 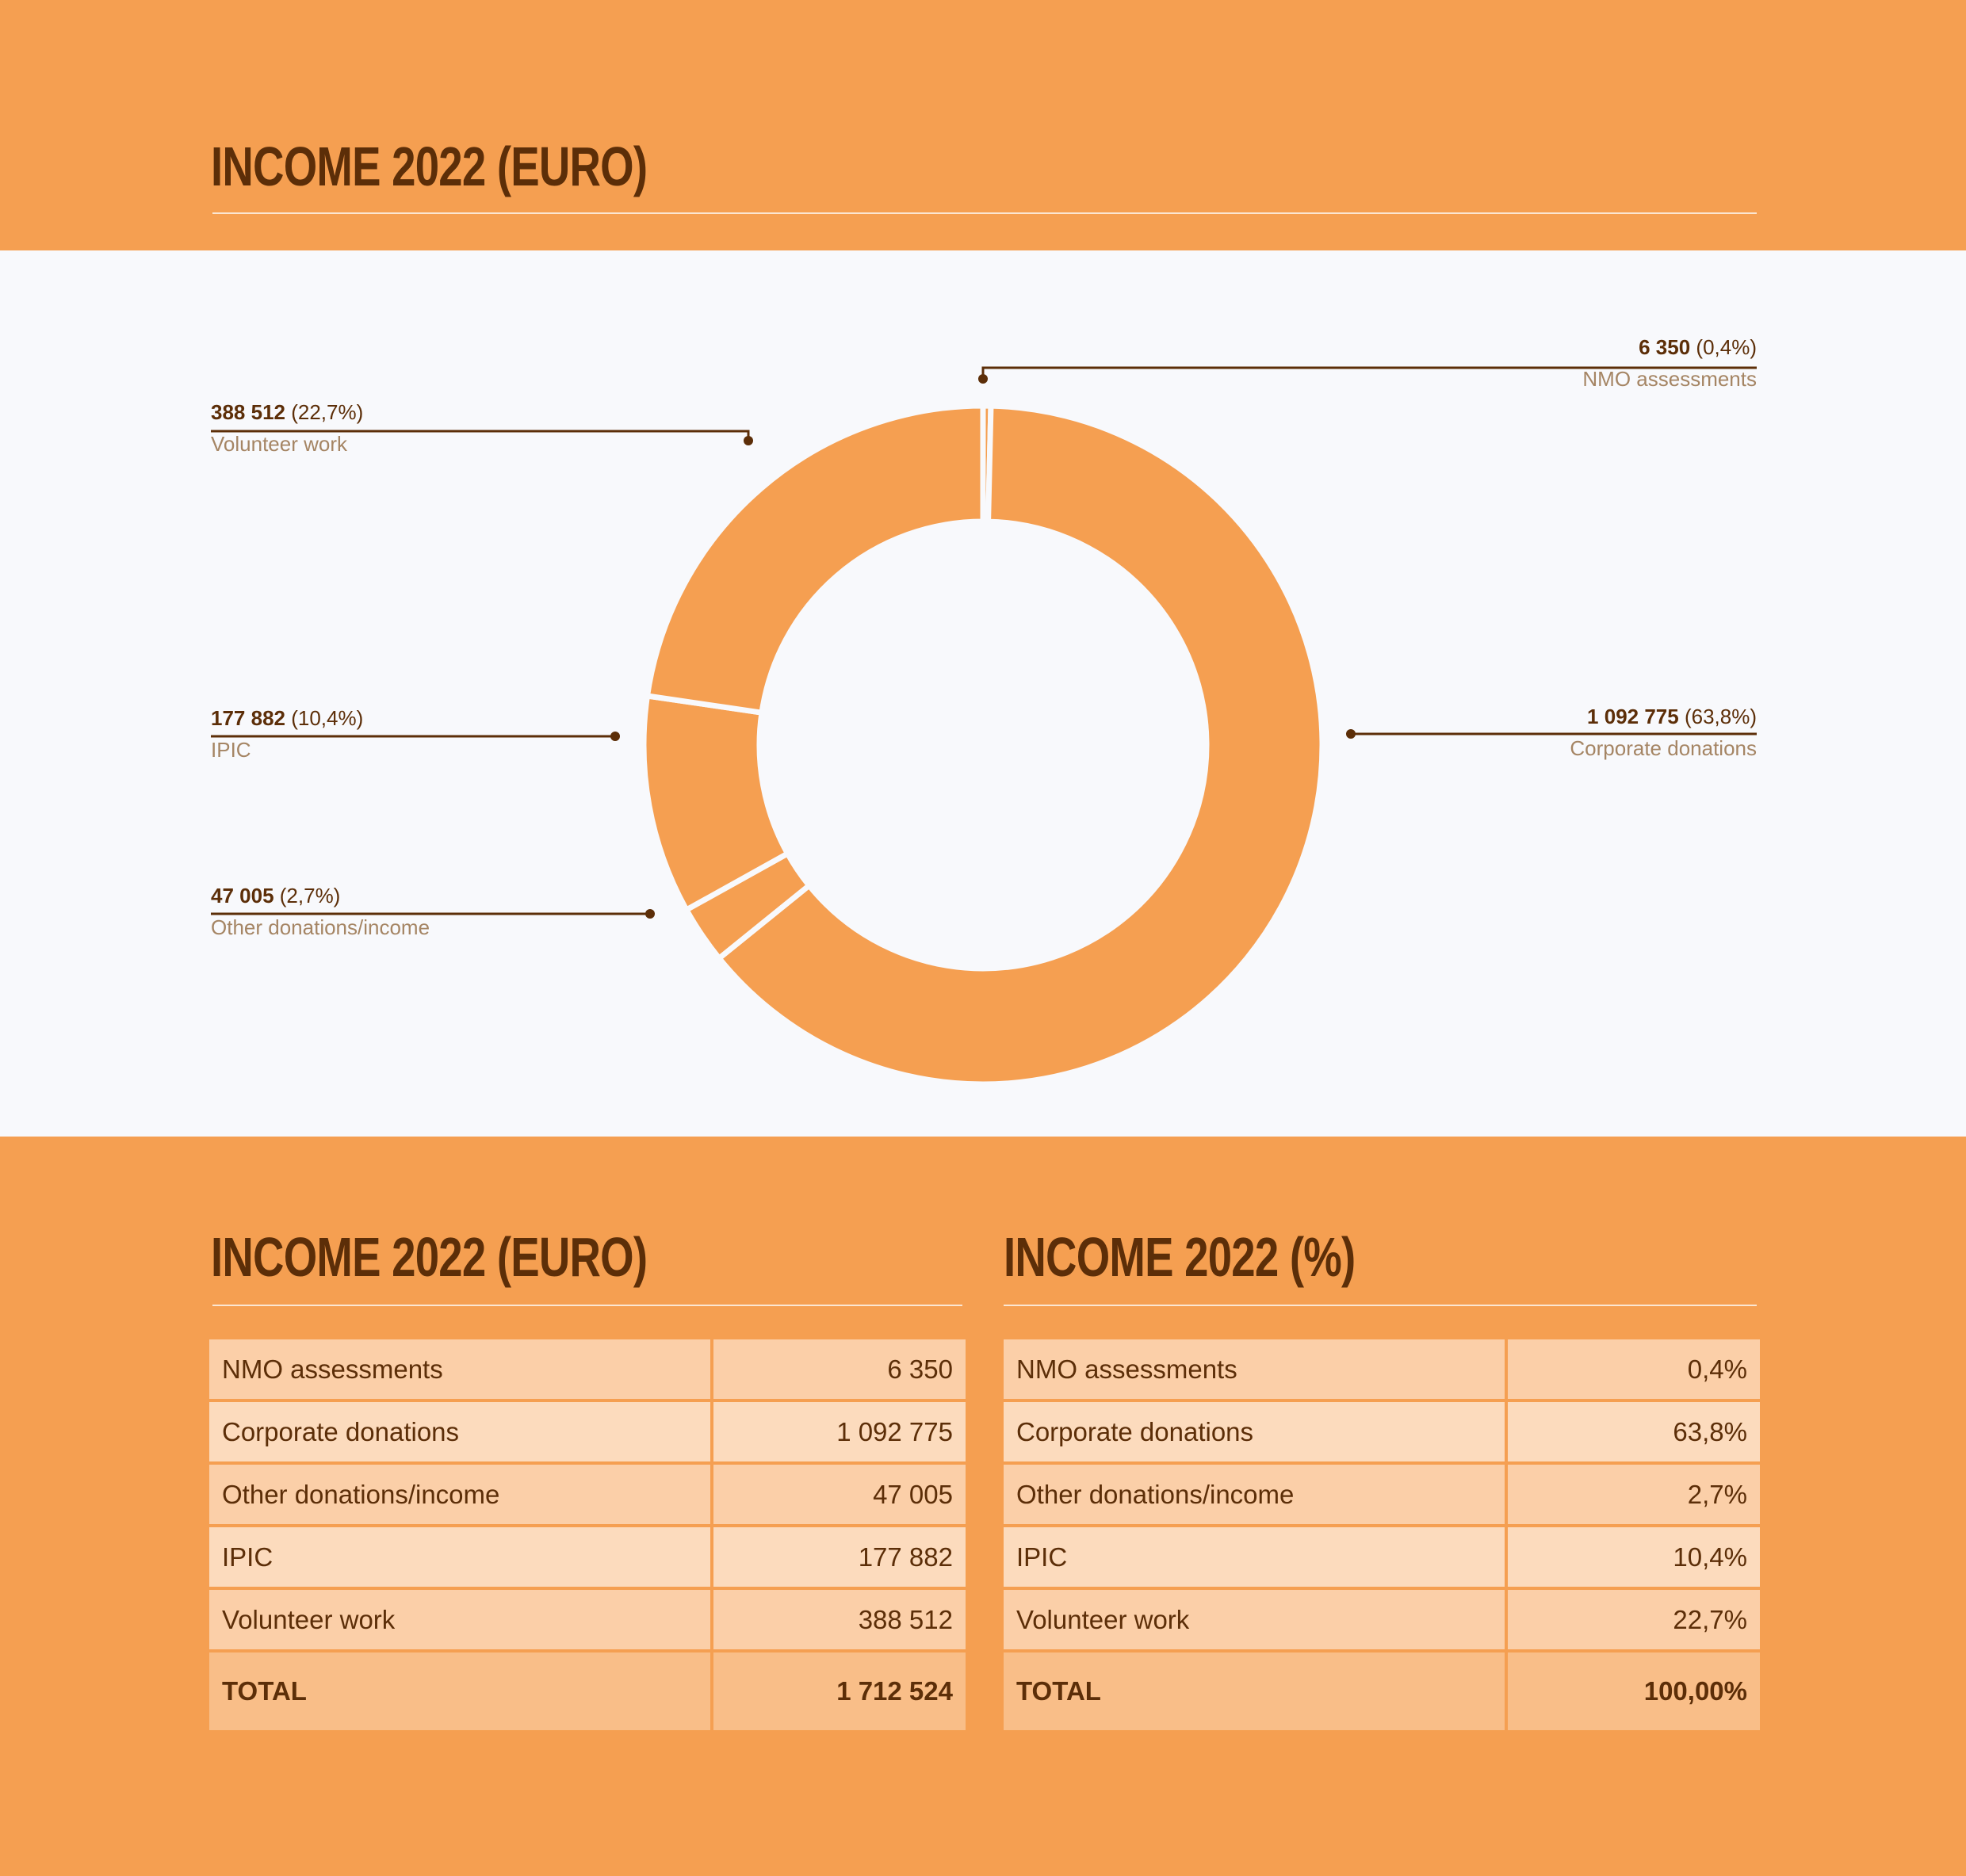 What do you see at coordinates (248, 412) in the screenshot?
I see `callout-volunteer-value: 388 512` at bounding box center [248, 412].